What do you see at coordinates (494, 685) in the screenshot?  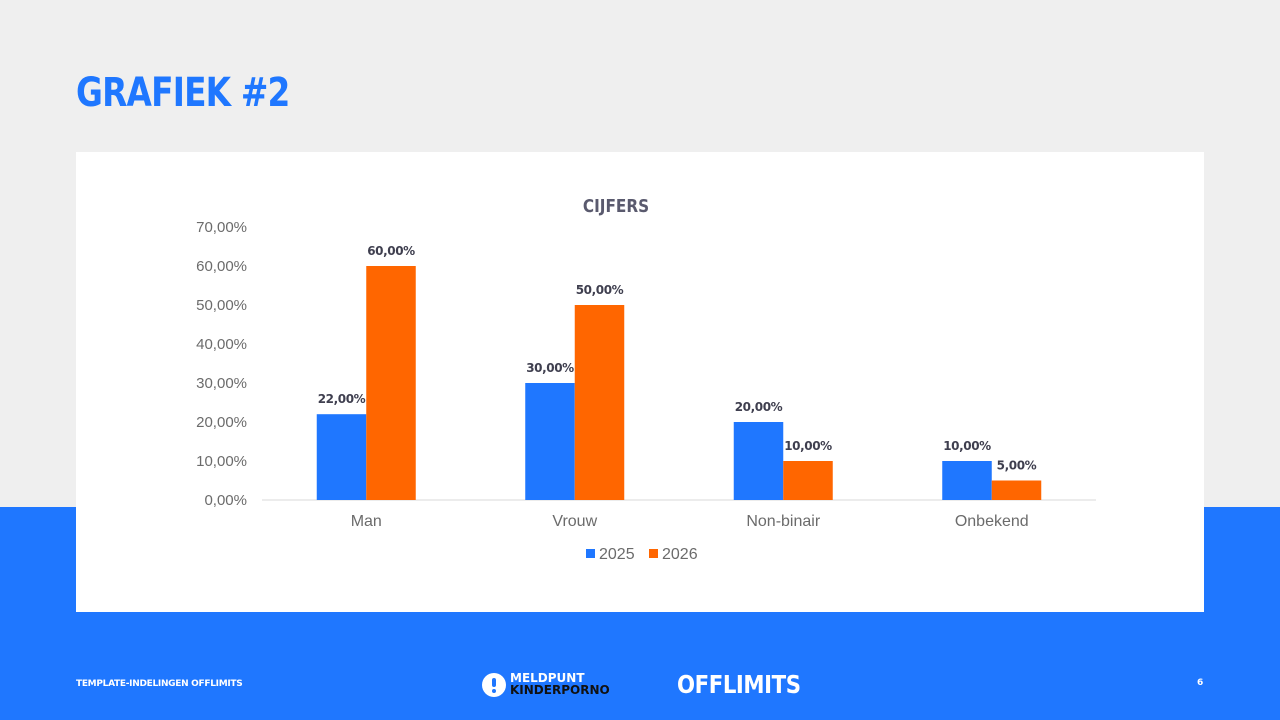 I see `exclamation-icon` at bounding box center [494, 685].